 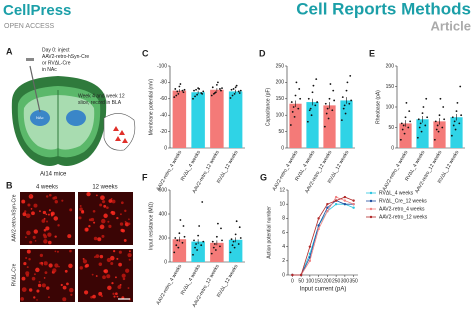 What do you see at coordinates (47, 218) in the screenshot?
I see `micrograph` at bounding box center [47, 218].